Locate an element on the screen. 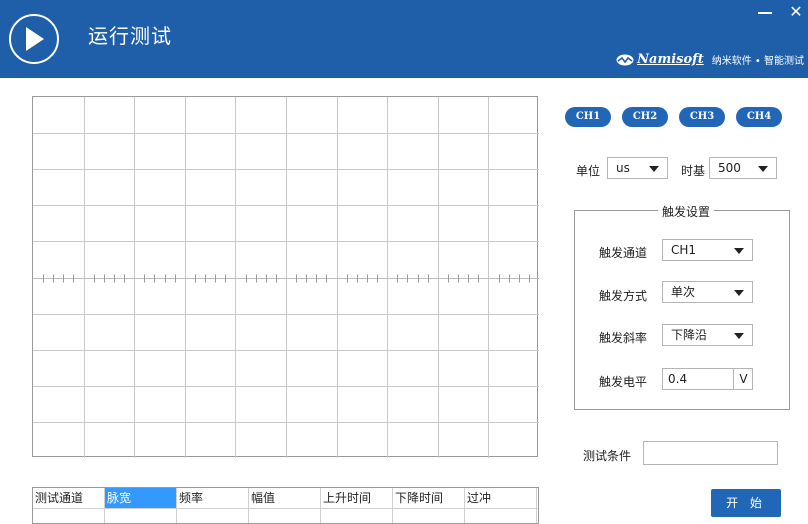 Image resolution: width=808 pixels, height=524 pixels. brand-tagline: 纳米软件 • 智能测试 is located at coordinates (757, 61).